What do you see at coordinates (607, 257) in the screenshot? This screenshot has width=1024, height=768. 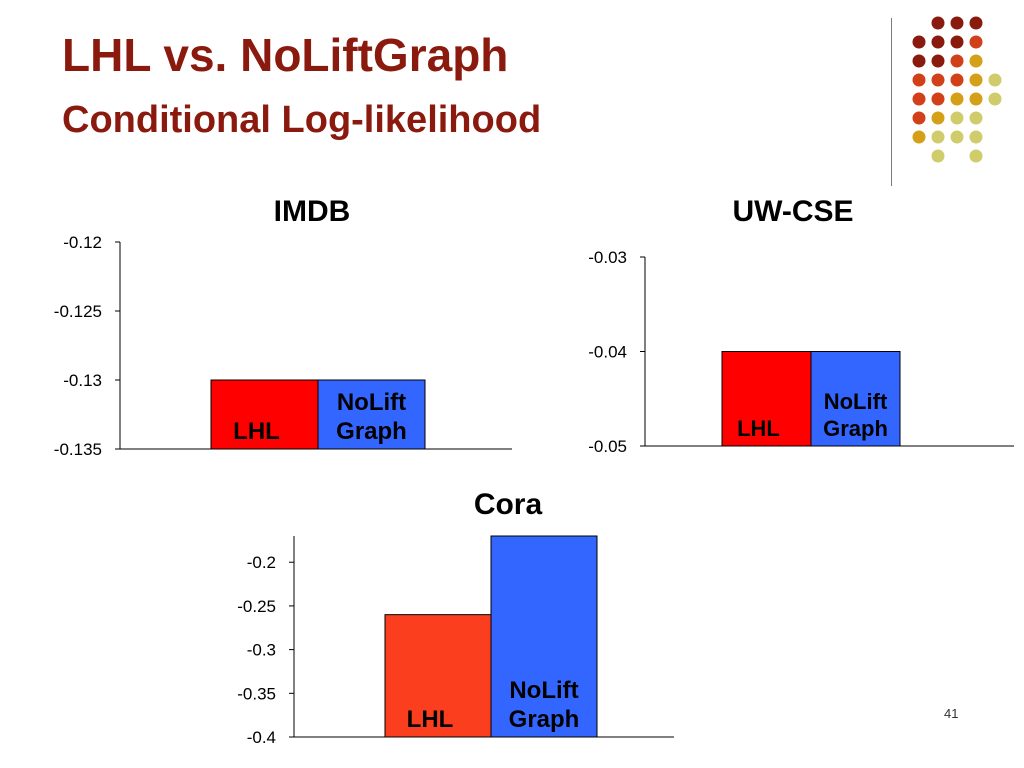 I see `uwcse-y-tick-label: -0.03` at bounding box center [607, 257].